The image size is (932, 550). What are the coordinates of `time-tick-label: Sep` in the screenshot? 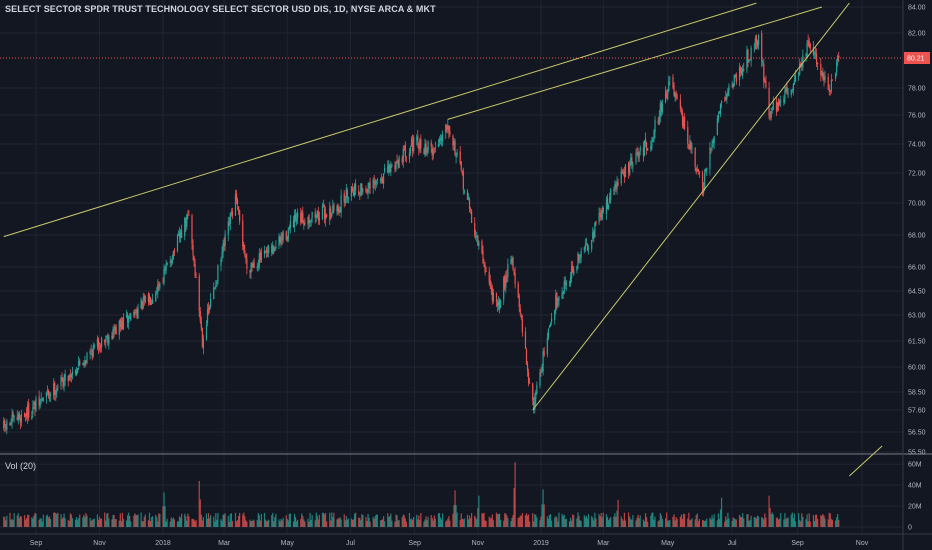 It's located at (36, 543).